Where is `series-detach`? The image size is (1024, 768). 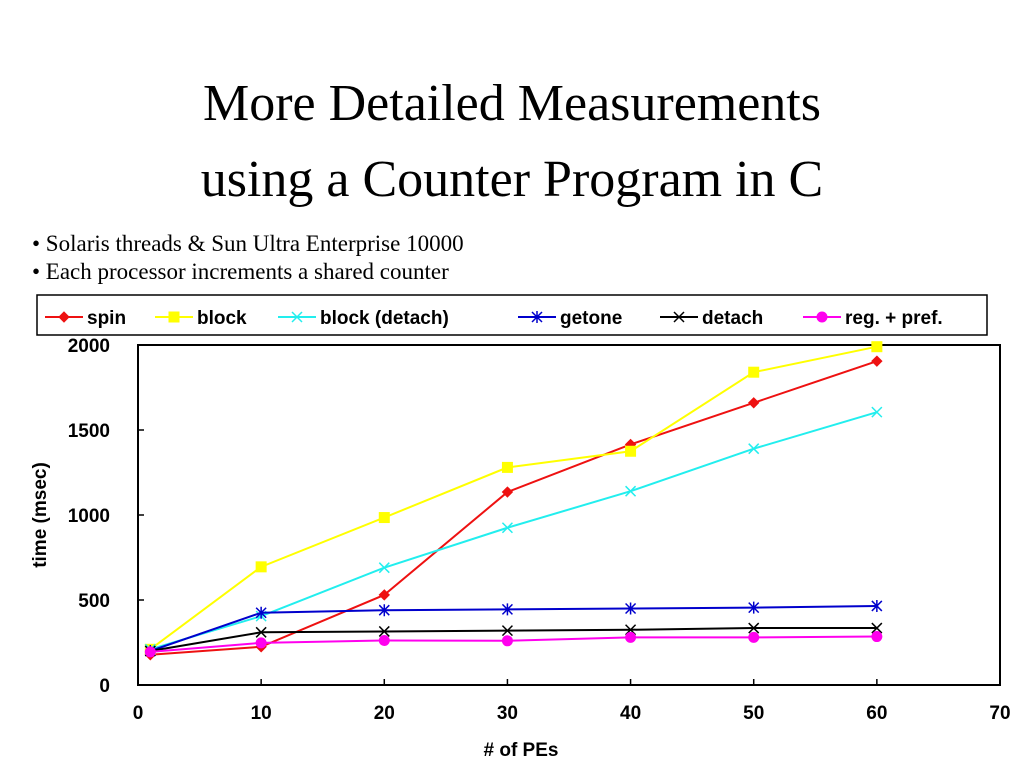 series-detach is located at coordinates (513, 639).